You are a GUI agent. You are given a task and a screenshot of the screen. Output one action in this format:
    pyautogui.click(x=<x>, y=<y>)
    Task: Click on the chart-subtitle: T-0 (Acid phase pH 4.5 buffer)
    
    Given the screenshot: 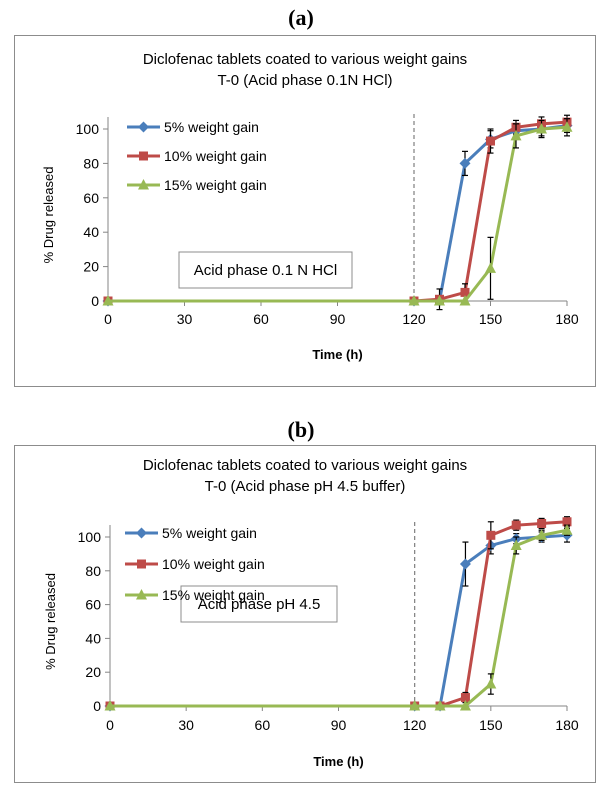 What is the action you would take?
    pyautogui.click(x=305, y=486)
    